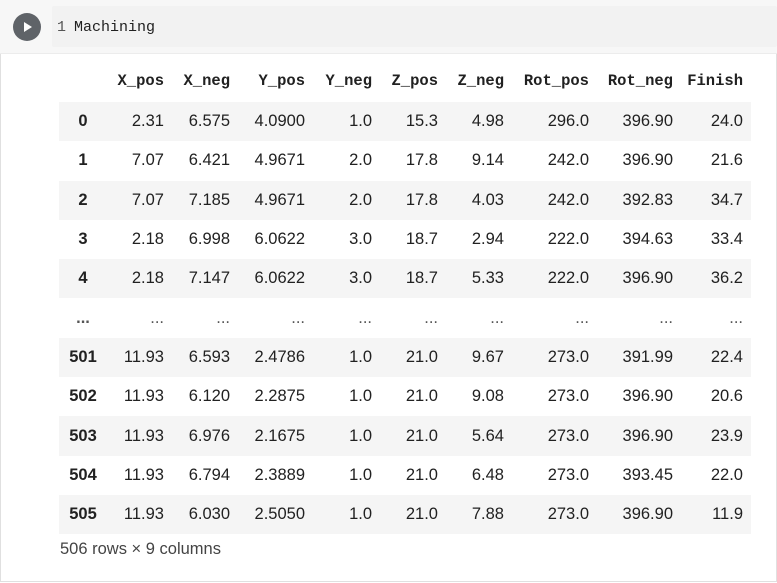 This screenshot has height=583, width=777. What do you see at coordinates (106, 27) in the screenshot?
I see `code-line: 1 Machining` at bounding box center [106, 27].